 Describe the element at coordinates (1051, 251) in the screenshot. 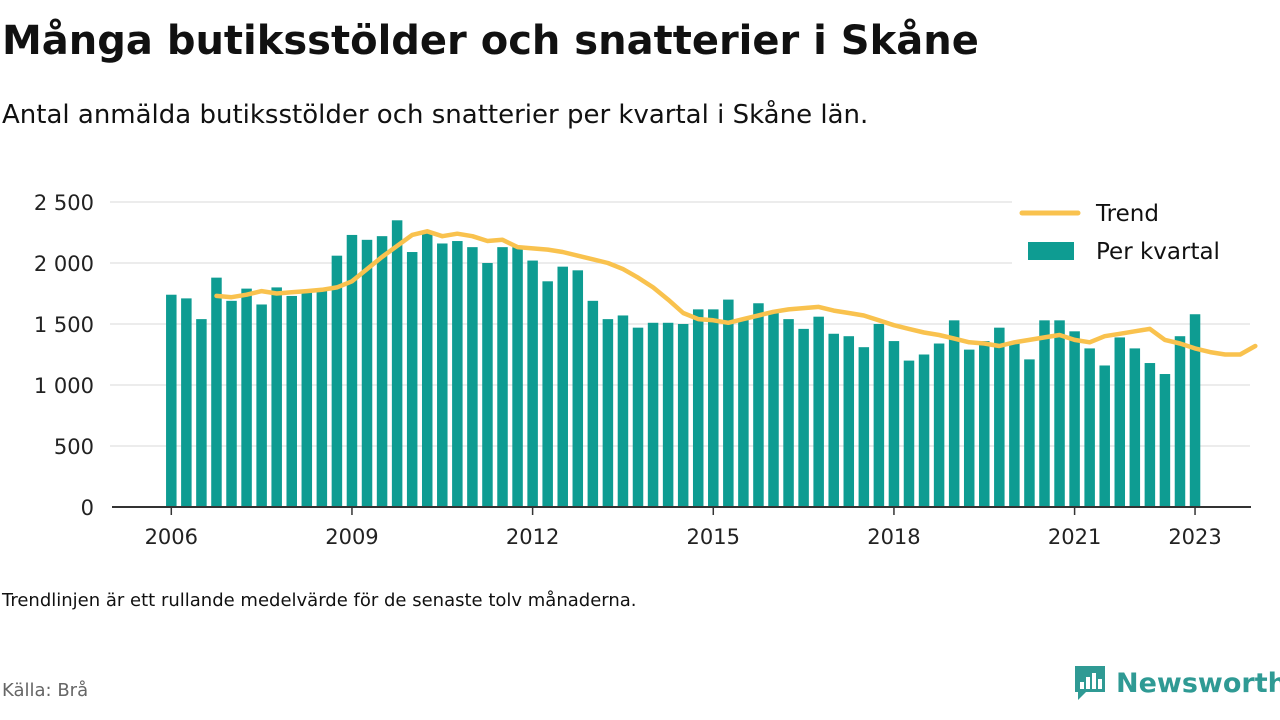

I see `legend-bar-swatch` at that location.